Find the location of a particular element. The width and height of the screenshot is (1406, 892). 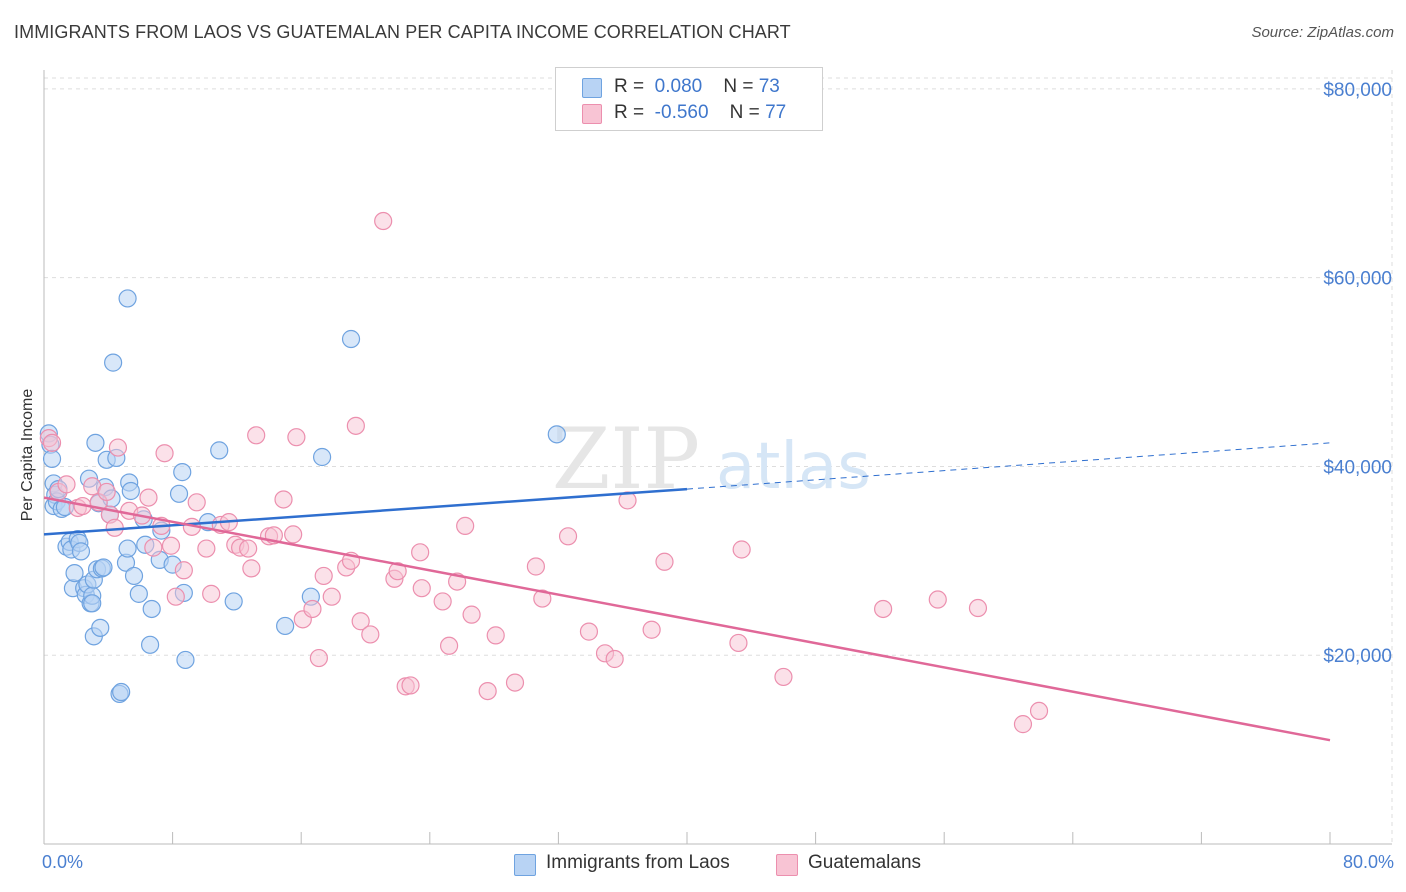

bottom-legend-label-guatemalans: Guatemalans is located at coordinates (865, 862).